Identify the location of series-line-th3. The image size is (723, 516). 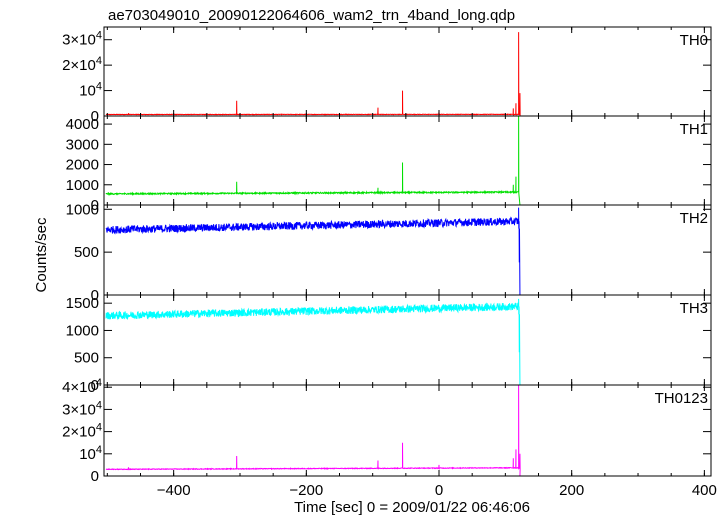
(406, 342).